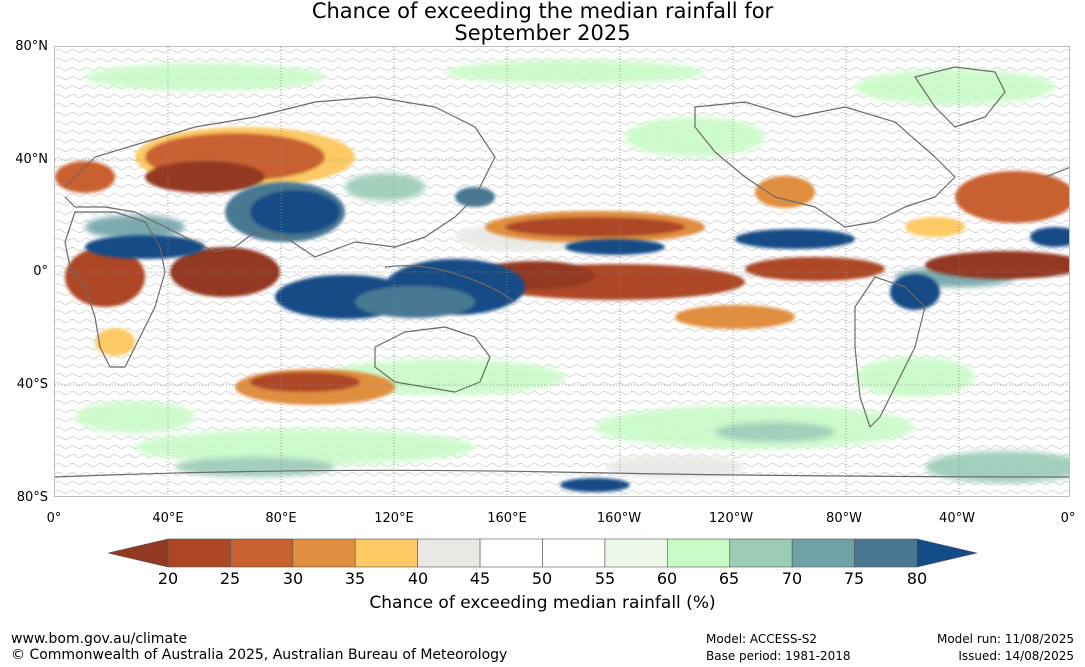 The image size is (1085, 667). What do you see at coordinates (667, 578) in the screenshot?
I see `colorbar-tick-60: 60` at bounding box center [667, 578].